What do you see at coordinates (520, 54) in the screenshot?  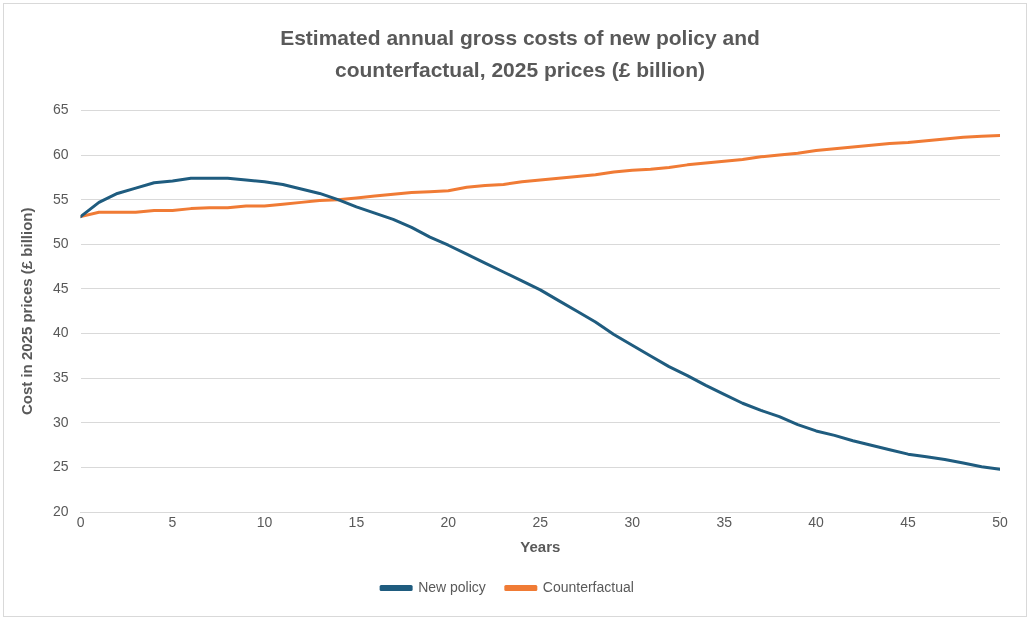 I see `chart-title: Estimated annual gross costs of new policy and counterfactual, 2025 prices (£ billion)` at bounding box center [520, 54].